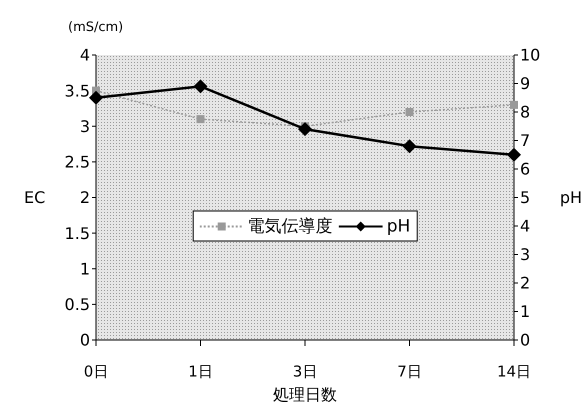 This screenshot has height=402, width=582. Describe the element at coordinates (77, 233) in the screenshot. I see `y-tick-label: 1.5` at that location.